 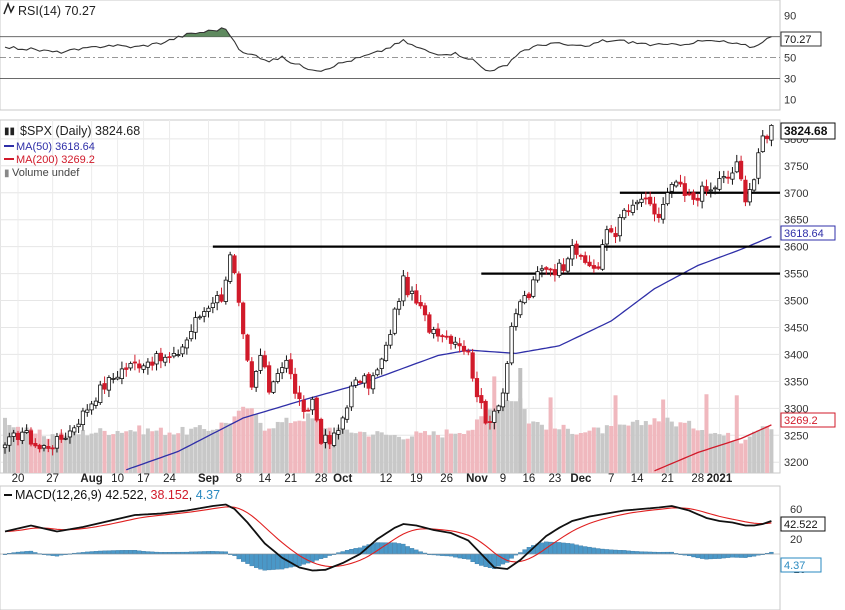 I want to click on ma200-legend-name: MA(200), so click(x=37, y=160).